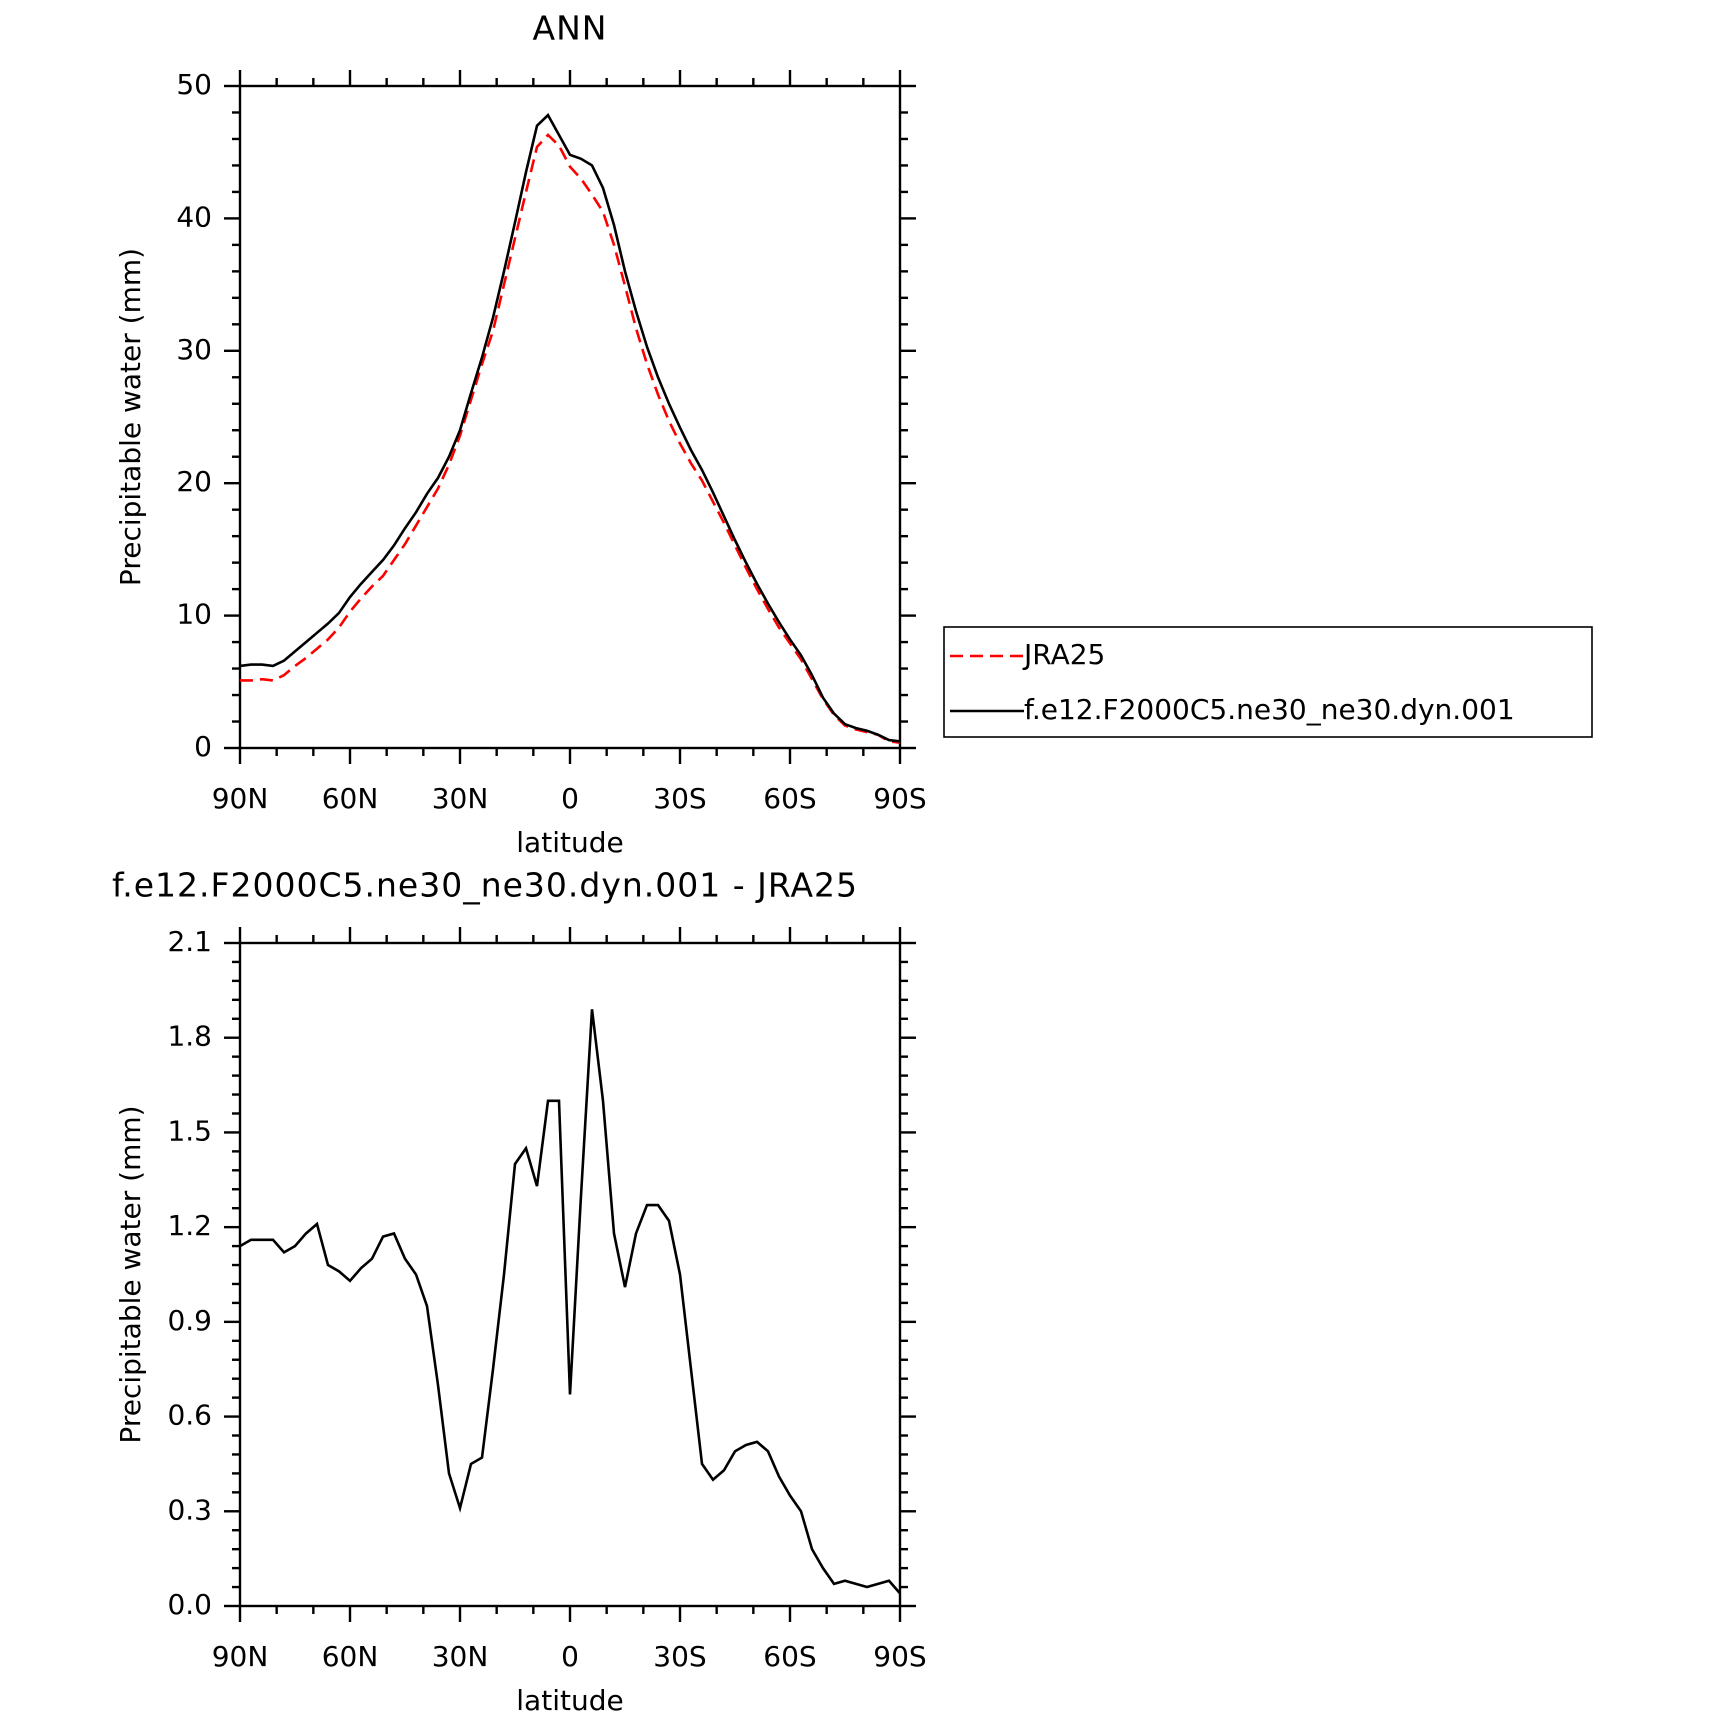 The width and height of the screenshot is (1710, 1736). I want to click on y-tick-label: 10, so click(194, 614).